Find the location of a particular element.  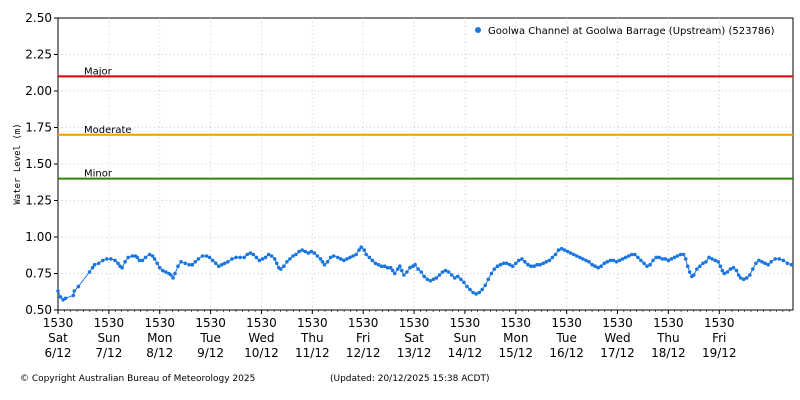

x-tick-label: 9/12 is located at coordinates (210, 353).